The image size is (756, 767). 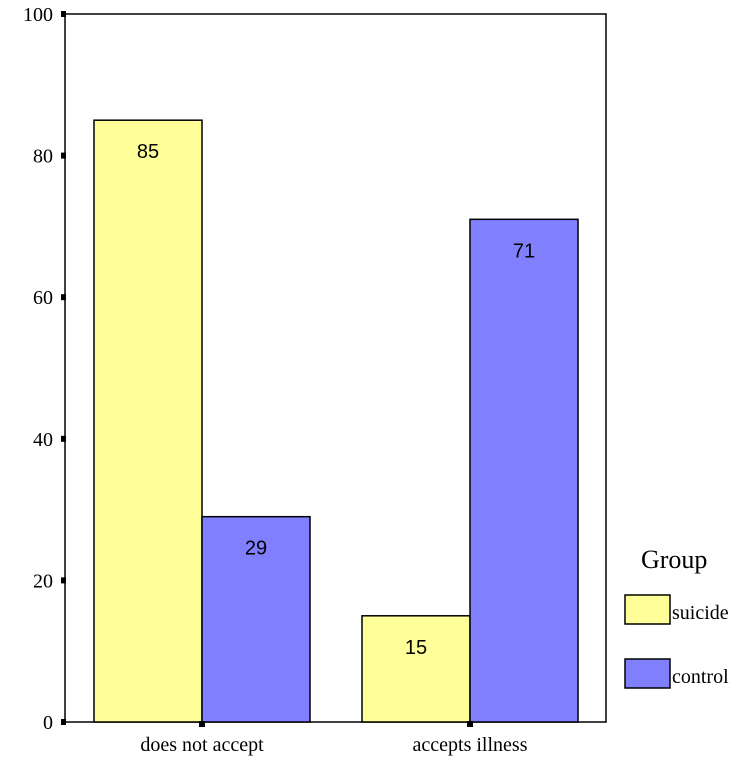 What do you see at coordinates (48, 723) in the screenshot?
I see `y-tick-label: 0` at bounding box center [48, 723].